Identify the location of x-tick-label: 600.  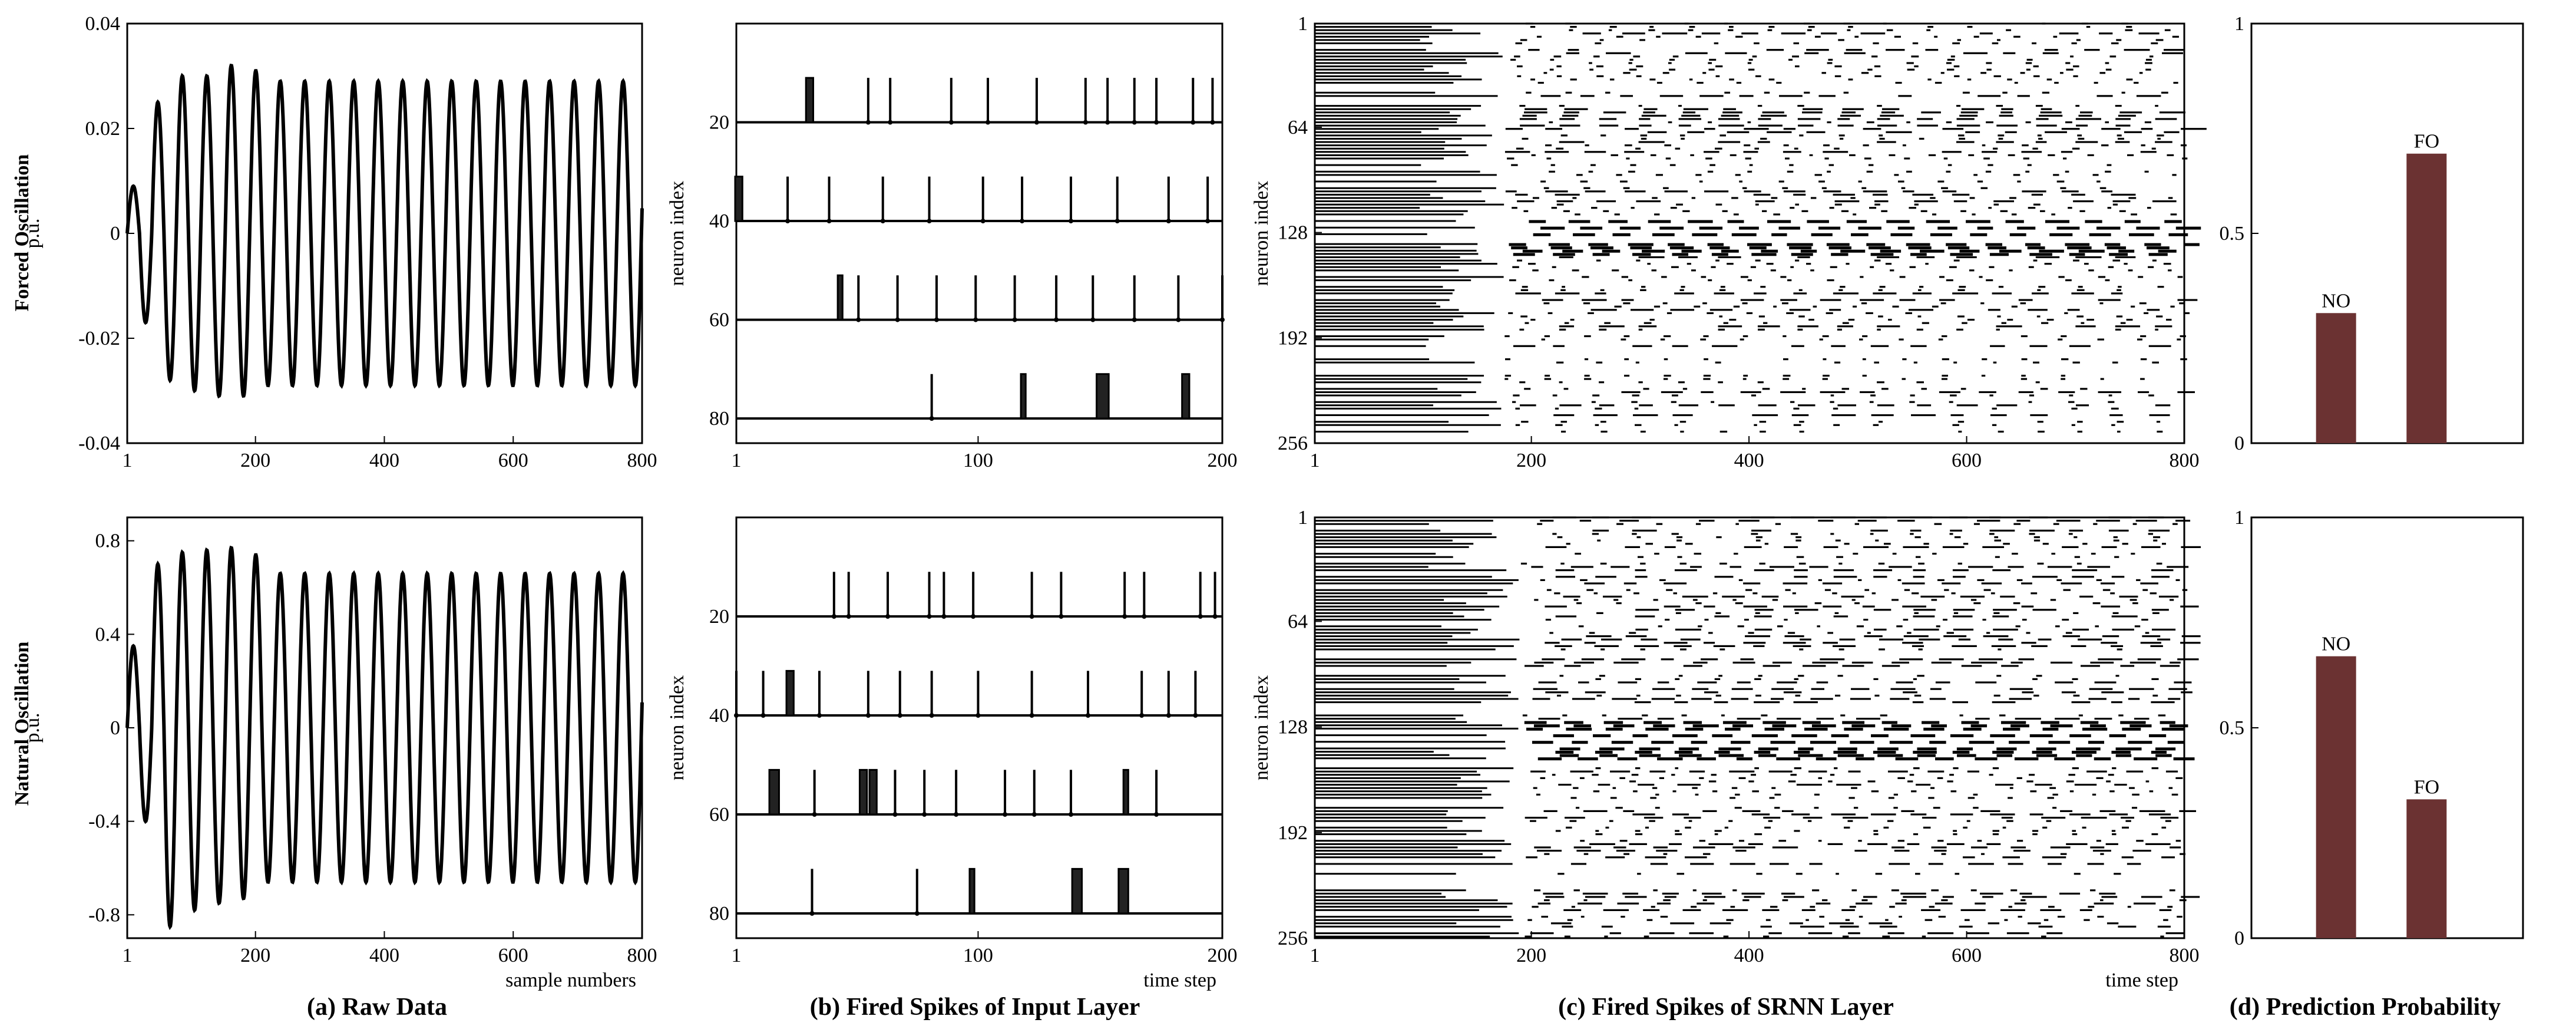
(1967, 955).